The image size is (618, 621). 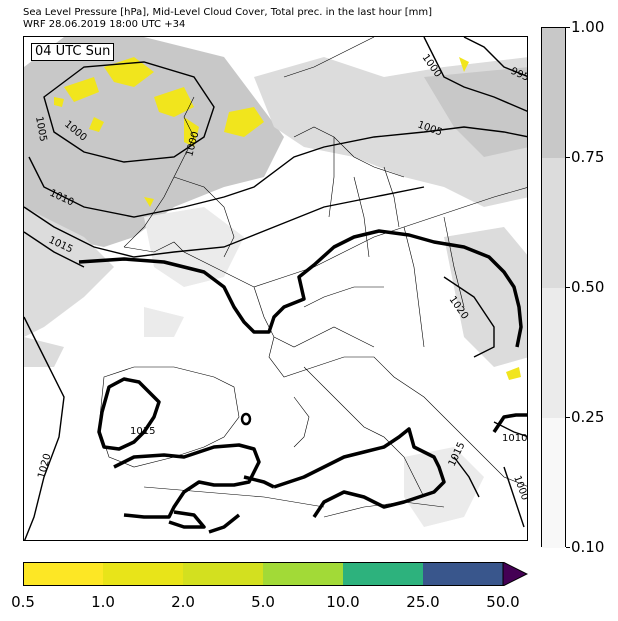 I want to click on precip-colorbar-outline, so click(x=263, y=574).